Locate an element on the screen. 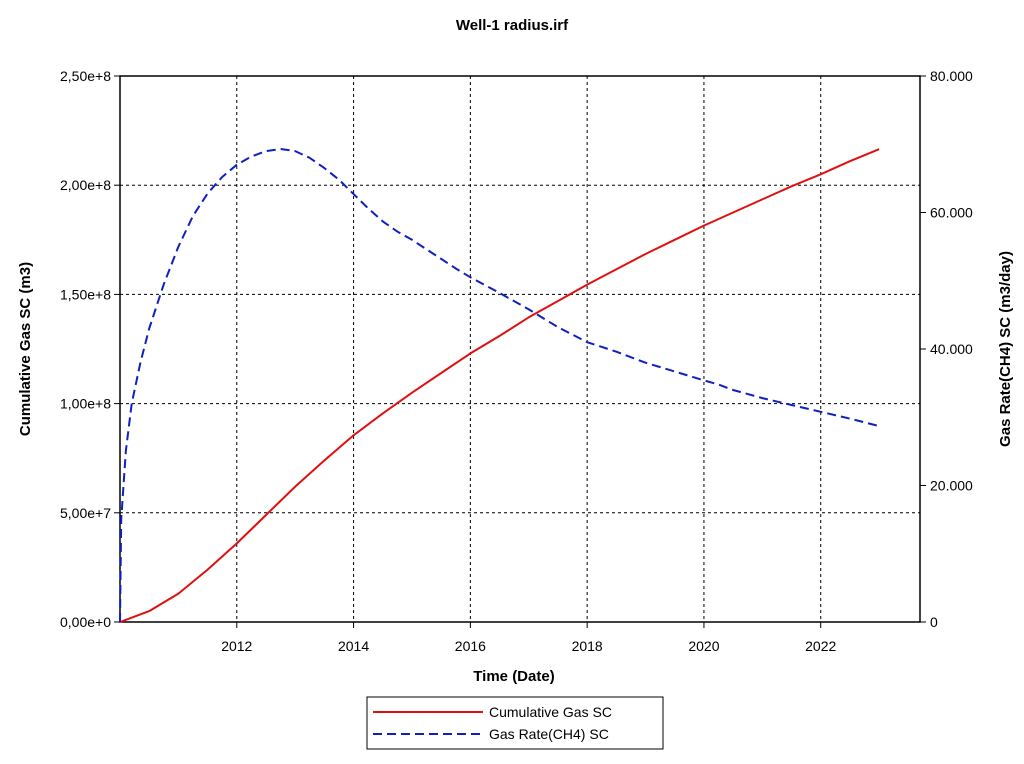 The image size is (1024, 764). y-right-tick-label: 60.000 is located at coordinates (951, 213).